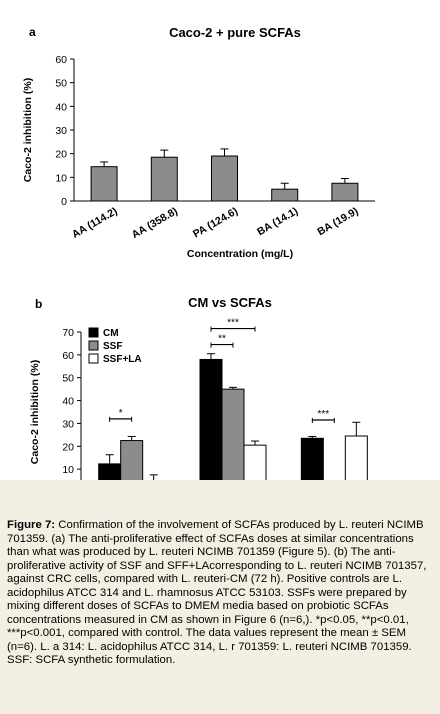 This screenshot has width=440, height=714. I want to click on caption-lead: Figure 7:, so click(31, 525).